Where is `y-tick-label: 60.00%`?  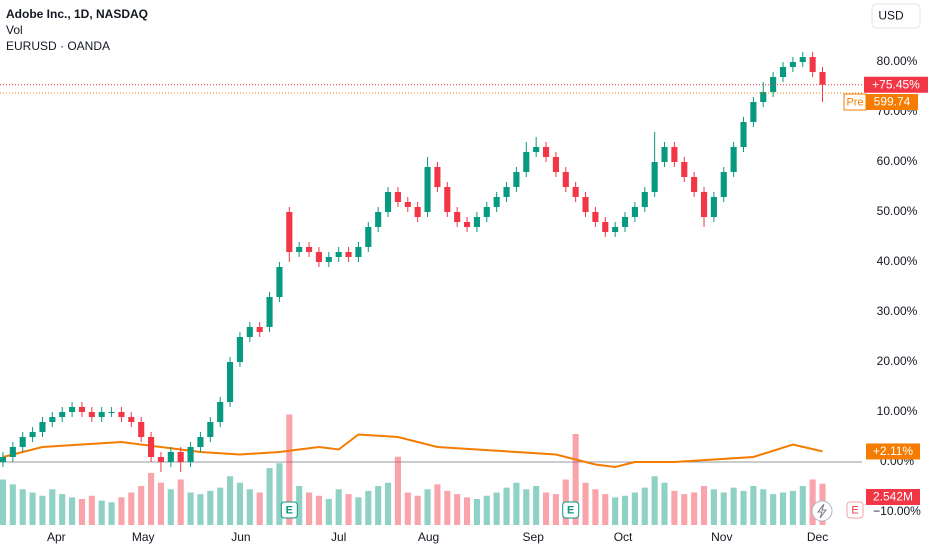 y-tick-label: 60.00% is located at coordinates (897, 161).